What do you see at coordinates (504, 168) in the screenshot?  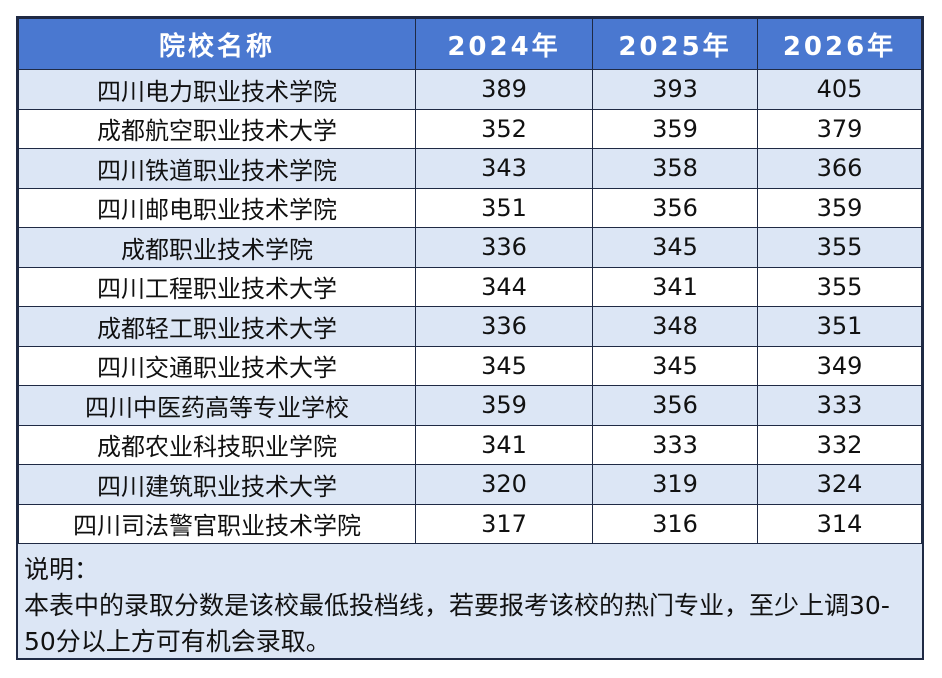 I see `score-cell: 343` at bounding box center [504, 168].